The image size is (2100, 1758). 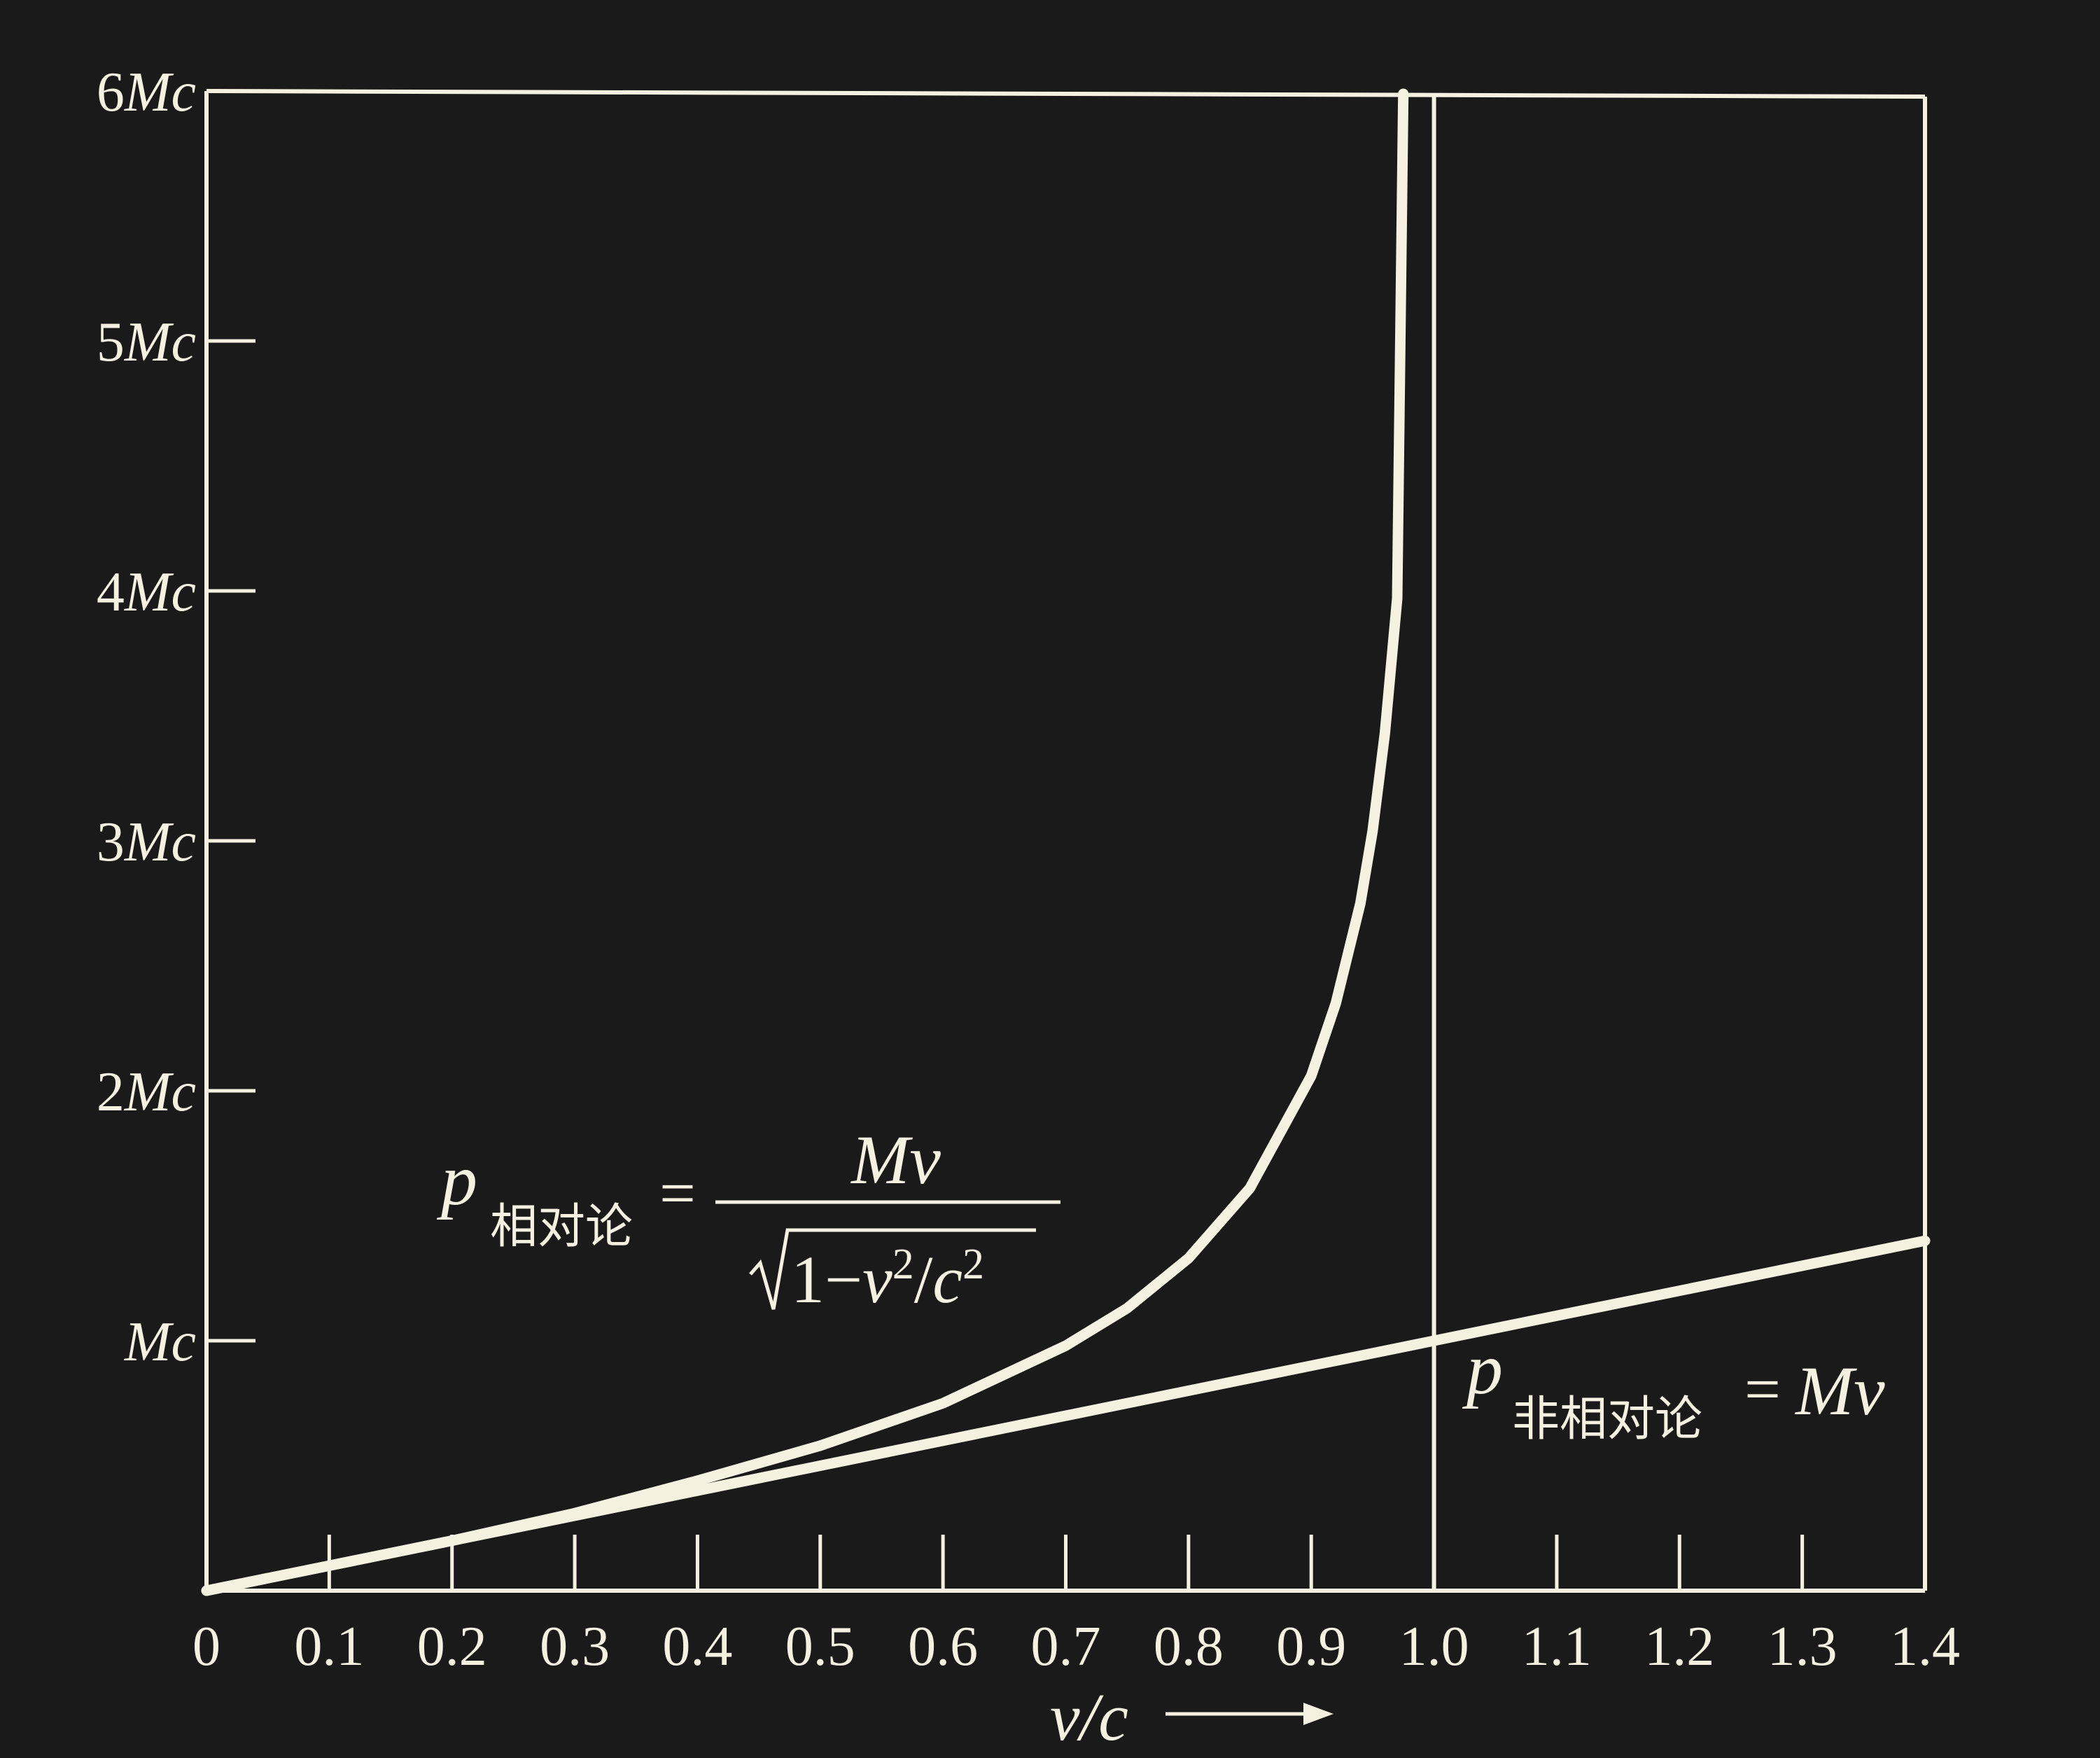 I want to click on x-tick-label: 0.9, so click(x=1311, y=1646).